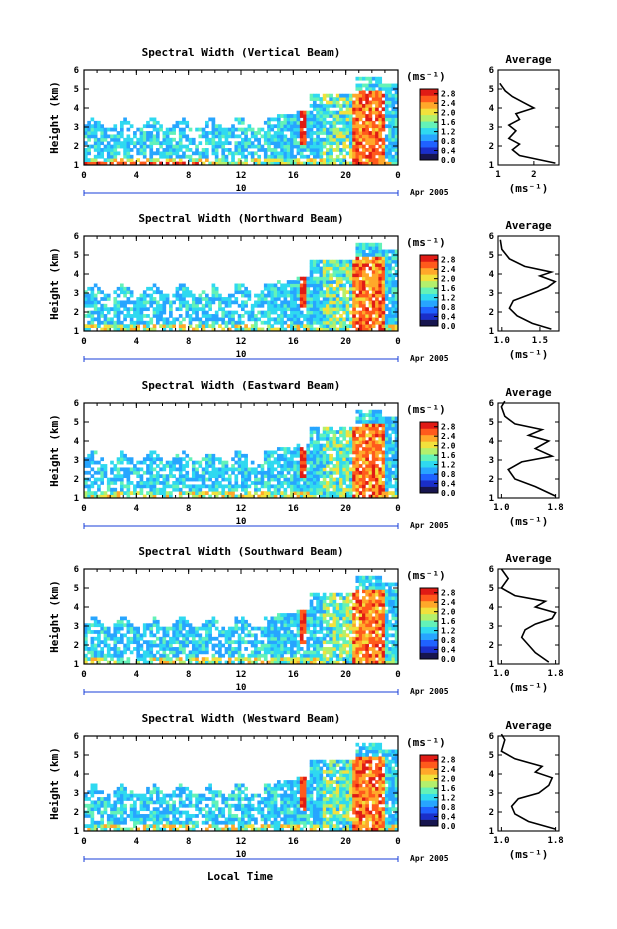 The width and height of the screenshot is (617, 929). I want to click on y-tick-label: 6, so click(76, 404).